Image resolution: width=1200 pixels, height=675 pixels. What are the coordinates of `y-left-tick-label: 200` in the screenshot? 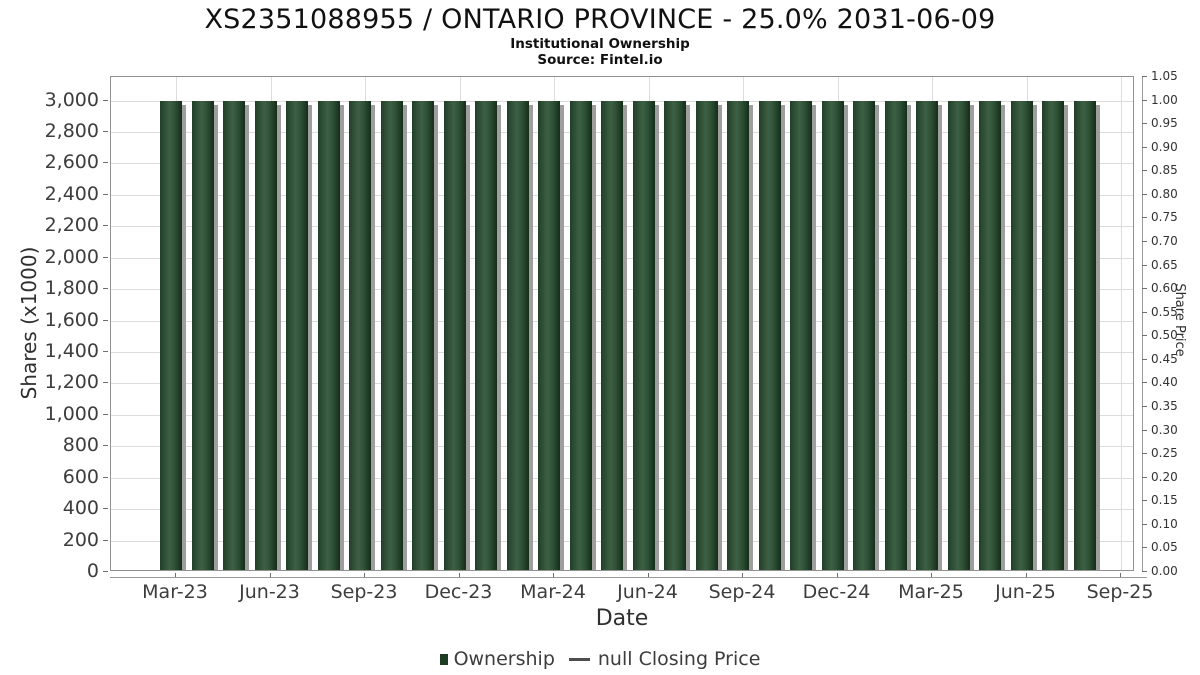 It's located at (80, 539).